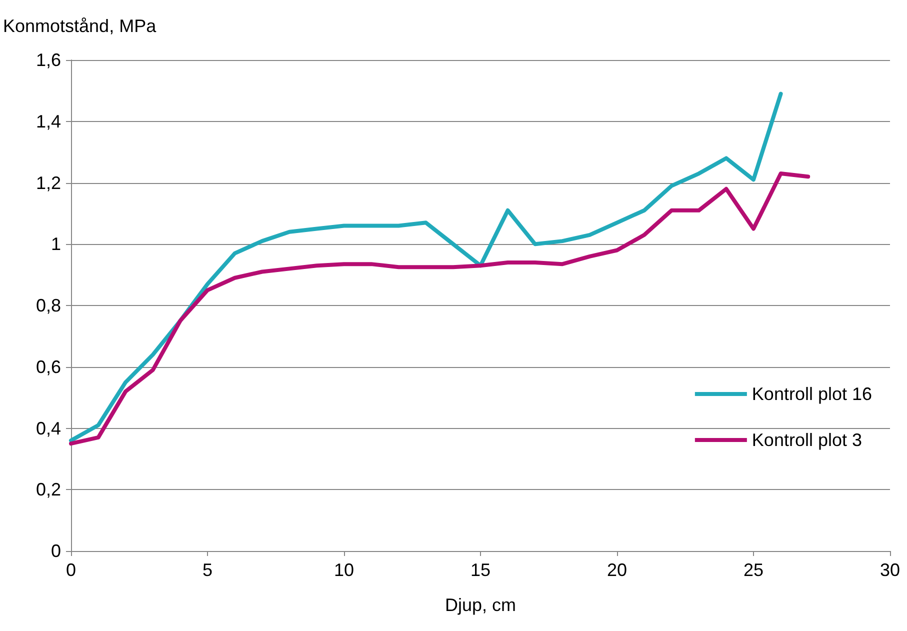 This screenshot has width=907, height=631. What do you see at coordinates (48, 121) in the screenshot?
I see `y-tick-label: 1,4` at bounding box center [48, 121].